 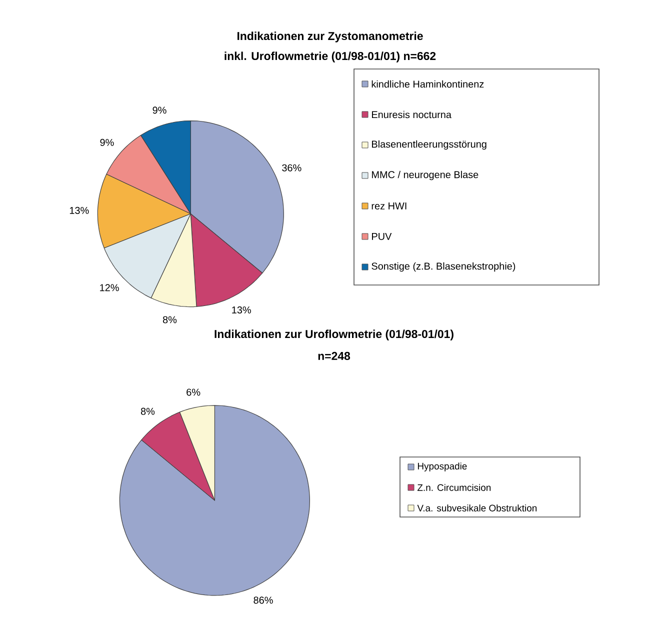 I want to click on legend-label: Blasenentleerungsstörung, so click(x=429, y=145).